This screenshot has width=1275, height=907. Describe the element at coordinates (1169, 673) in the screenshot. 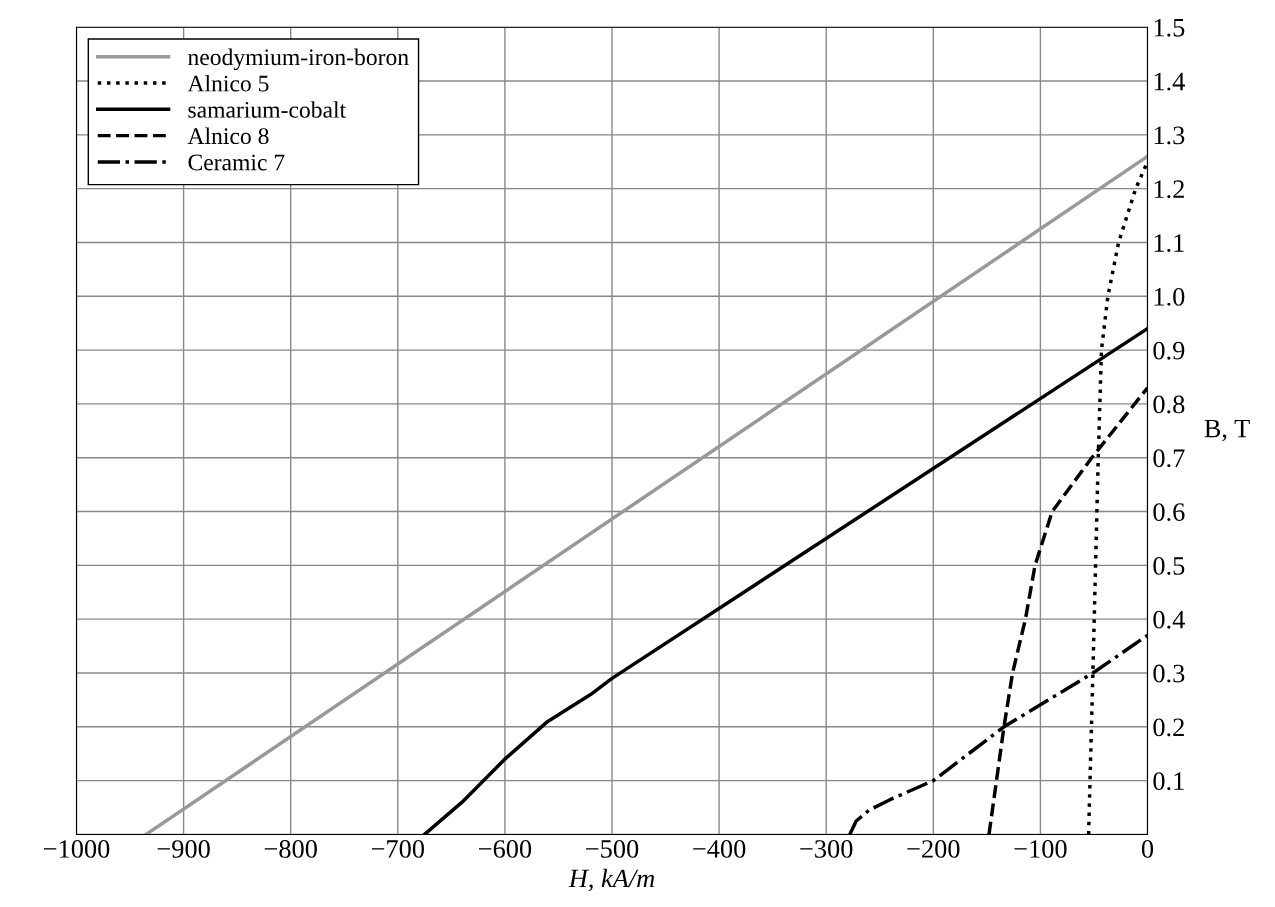

I see `y-tick-label: 0.3` at that location.